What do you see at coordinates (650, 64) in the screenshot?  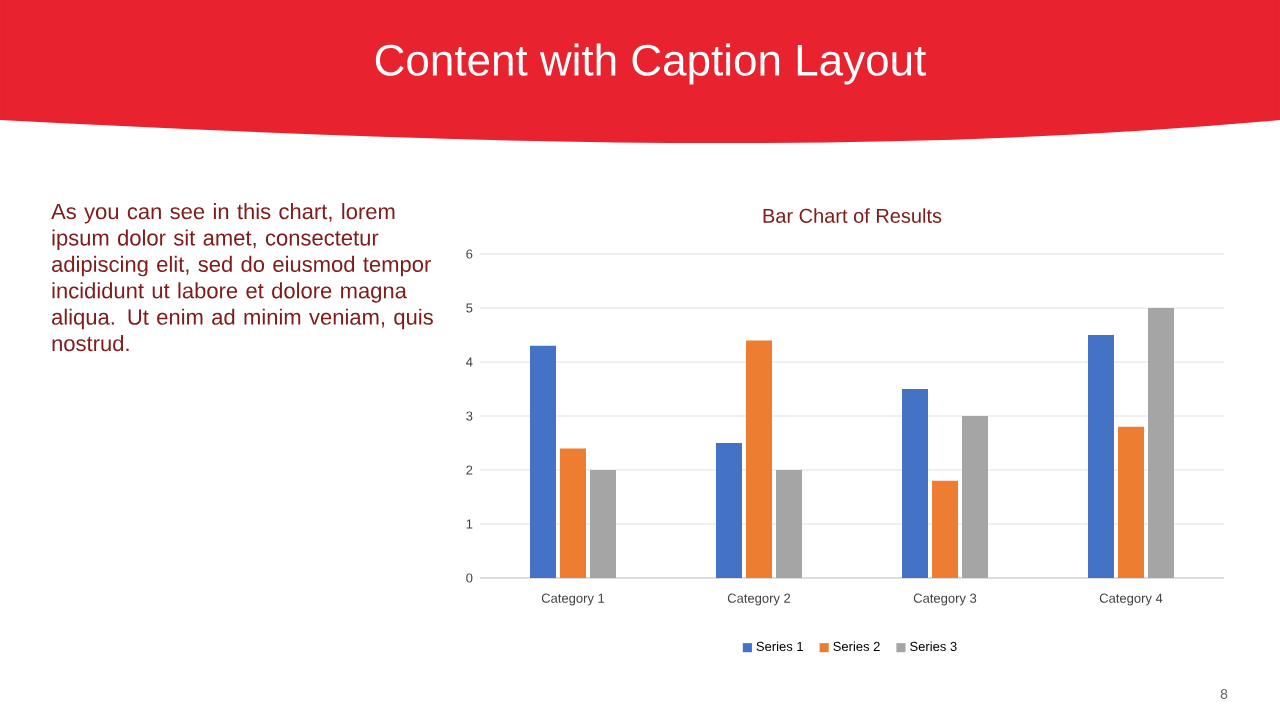 I see `text: Content with Caption Layout` at bounding box center [650, 64].